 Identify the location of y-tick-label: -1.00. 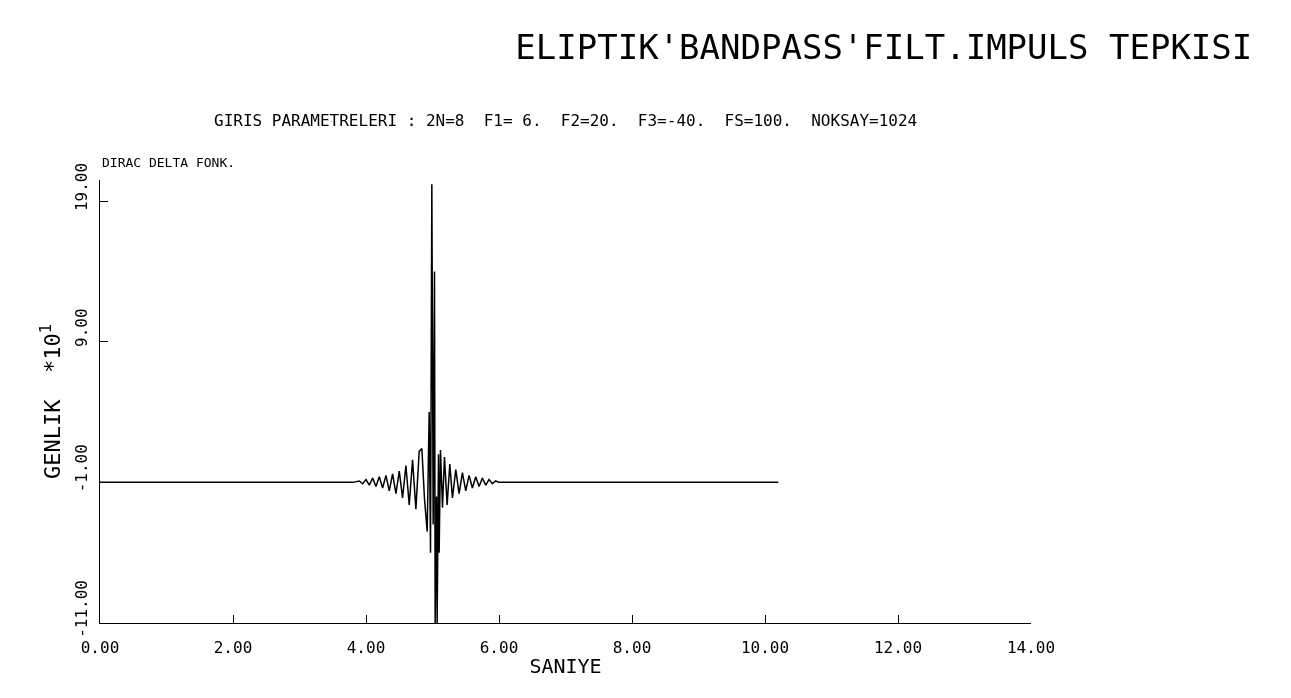
(81, 468).